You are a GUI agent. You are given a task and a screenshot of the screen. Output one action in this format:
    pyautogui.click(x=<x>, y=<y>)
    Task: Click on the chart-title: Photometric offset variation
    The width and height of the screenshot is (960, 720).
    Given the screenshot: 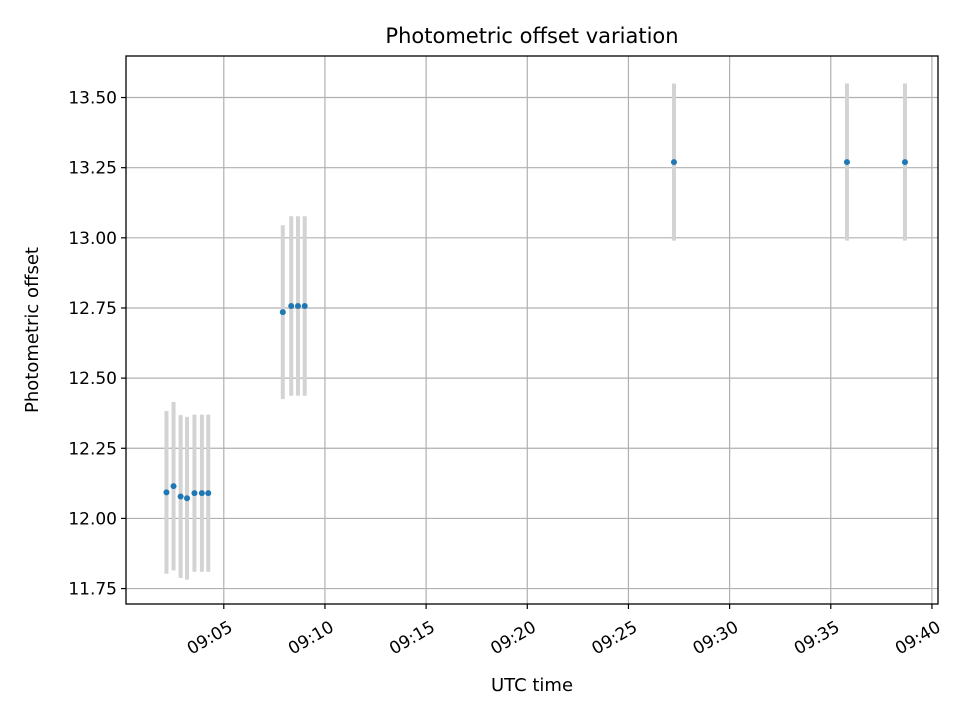 What is the action you would take?
    pyautogui.click(x=531, y=36)
    